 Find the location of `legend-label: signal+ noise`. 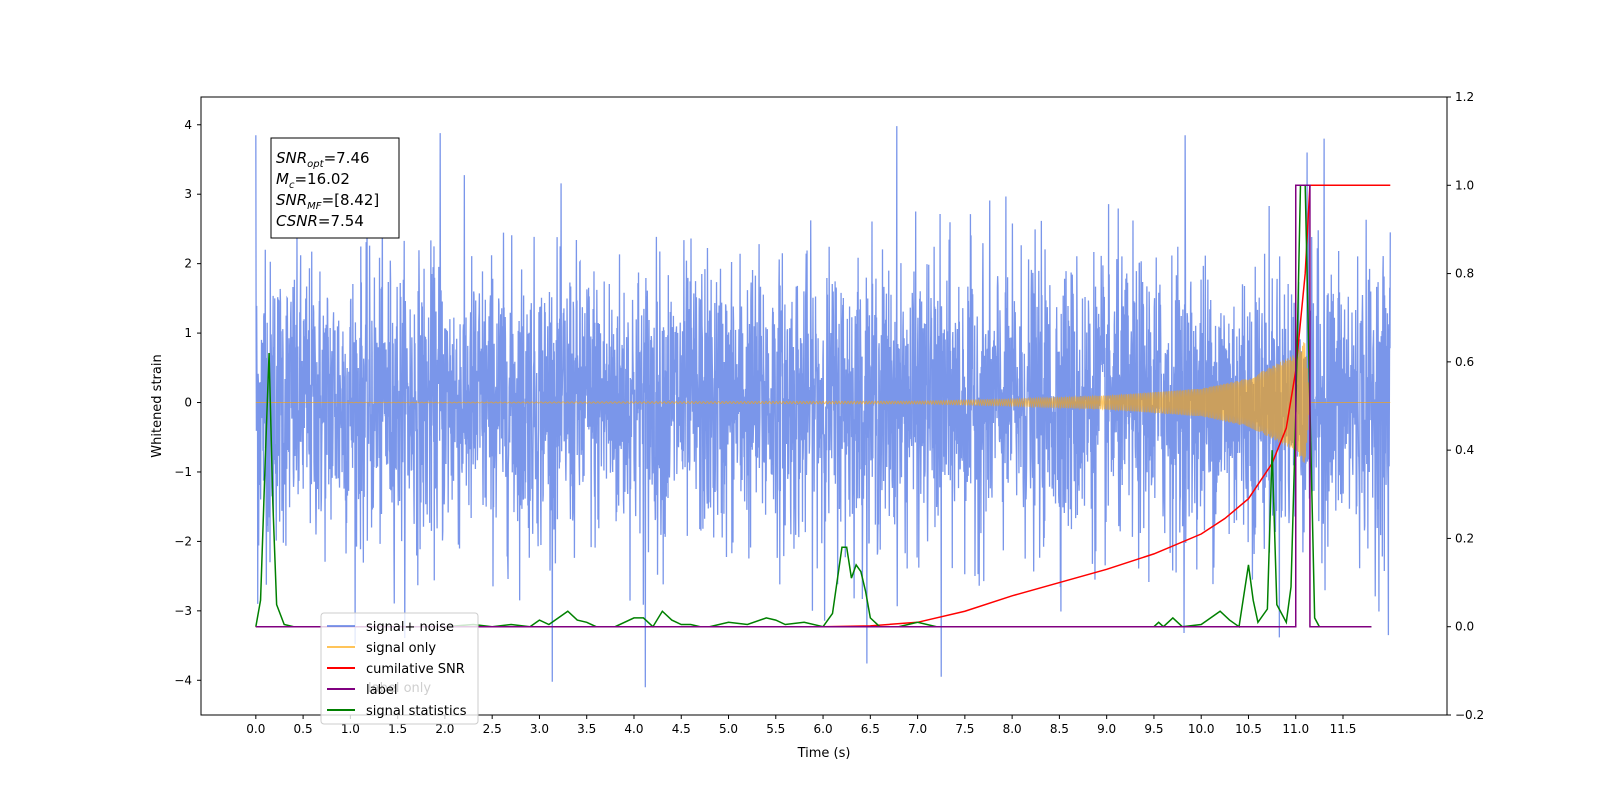

legend-label: signal+ noise is located at coordinates (410, 627).